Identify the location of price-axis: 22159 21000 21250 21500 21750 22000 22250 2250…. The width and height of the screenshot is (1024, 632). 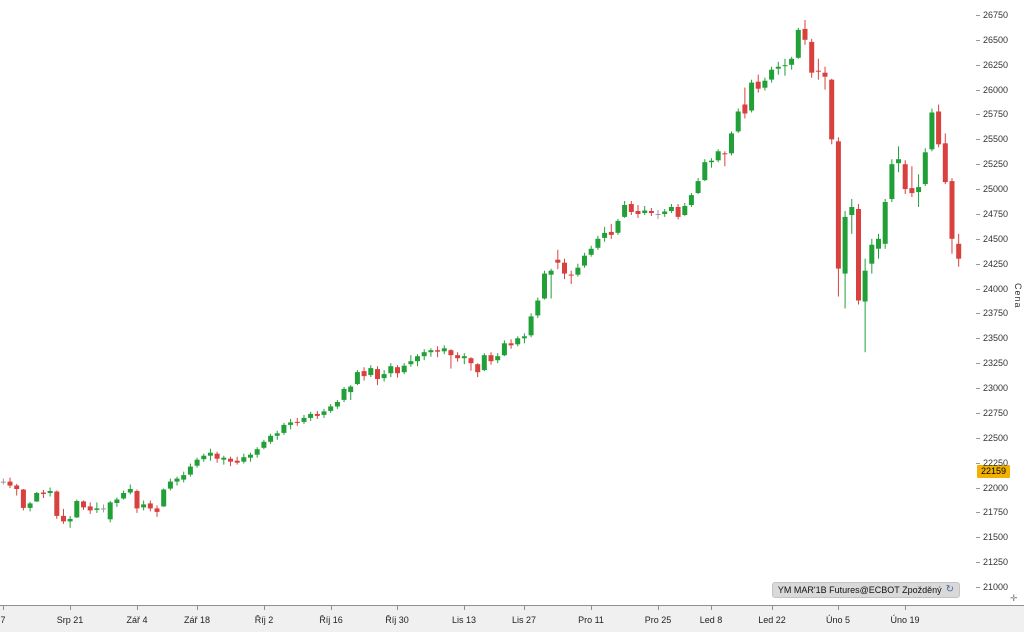
(987, 302).